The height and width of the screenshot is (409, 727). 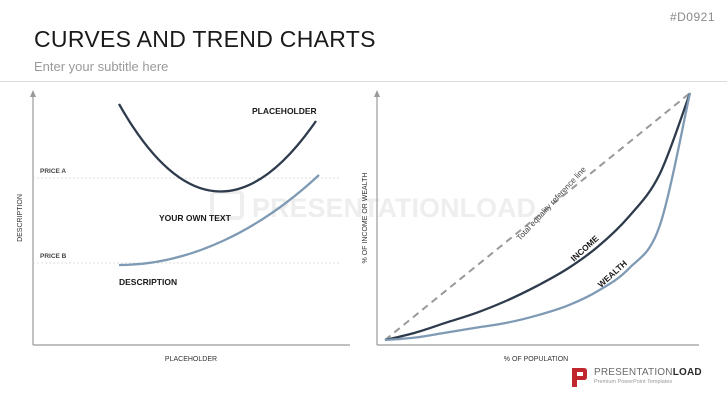 What do you see at coordinates (20, 218) in the screenshot?
I see `left-y-axis-label: DESCRIPTION` at bounding box center [20, 218].